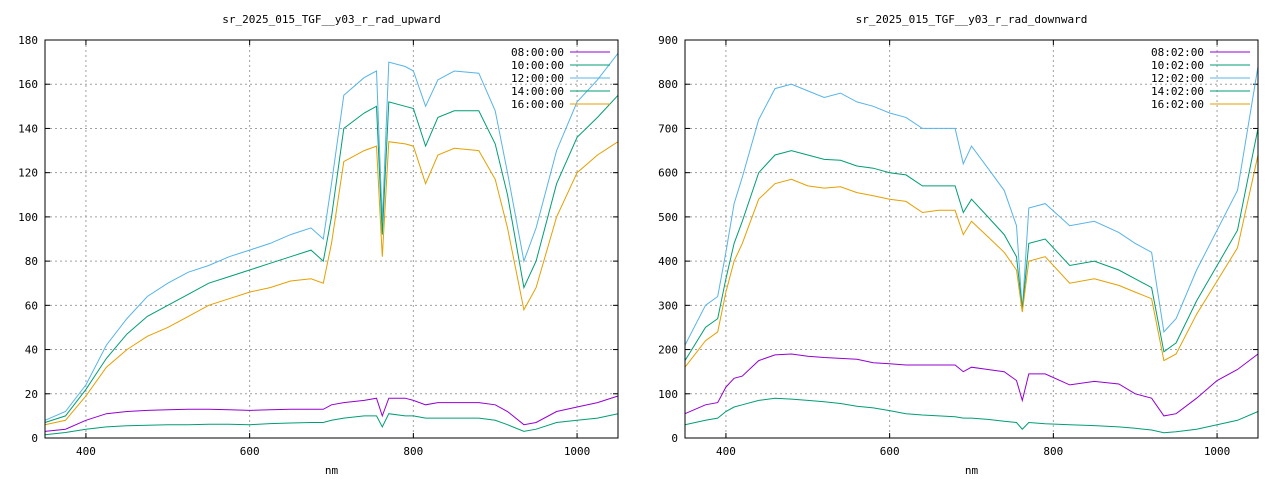 The image size is (1280, 480). I want to click on legend-label: 08:02:00, so click(1177, 52).